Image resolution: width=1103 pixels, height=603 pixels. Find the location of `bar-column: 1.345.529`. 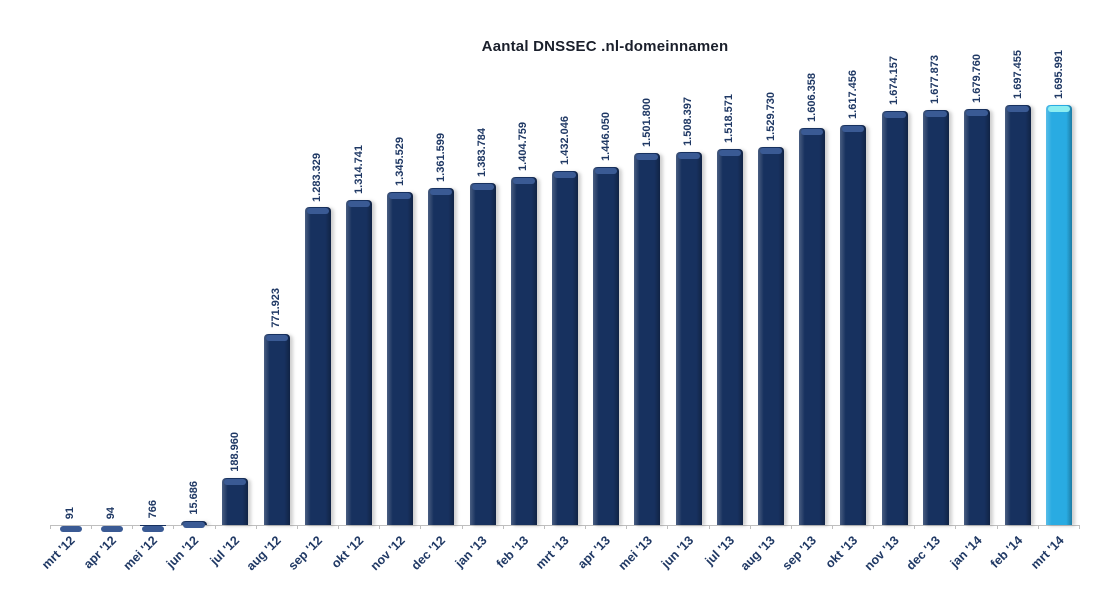

bar-column: 1.345.529 is located at coordinates (400, 271).